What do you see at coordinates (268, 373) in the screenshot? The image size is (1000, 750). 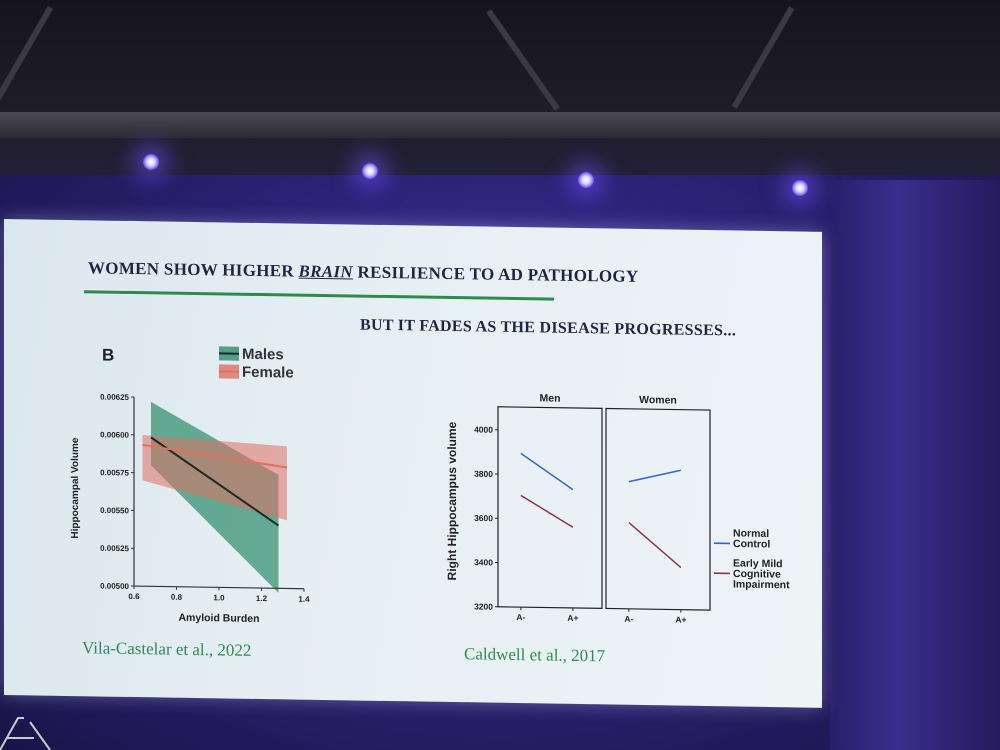 I see `legend-label: Female` at bounding box center [268, 373].